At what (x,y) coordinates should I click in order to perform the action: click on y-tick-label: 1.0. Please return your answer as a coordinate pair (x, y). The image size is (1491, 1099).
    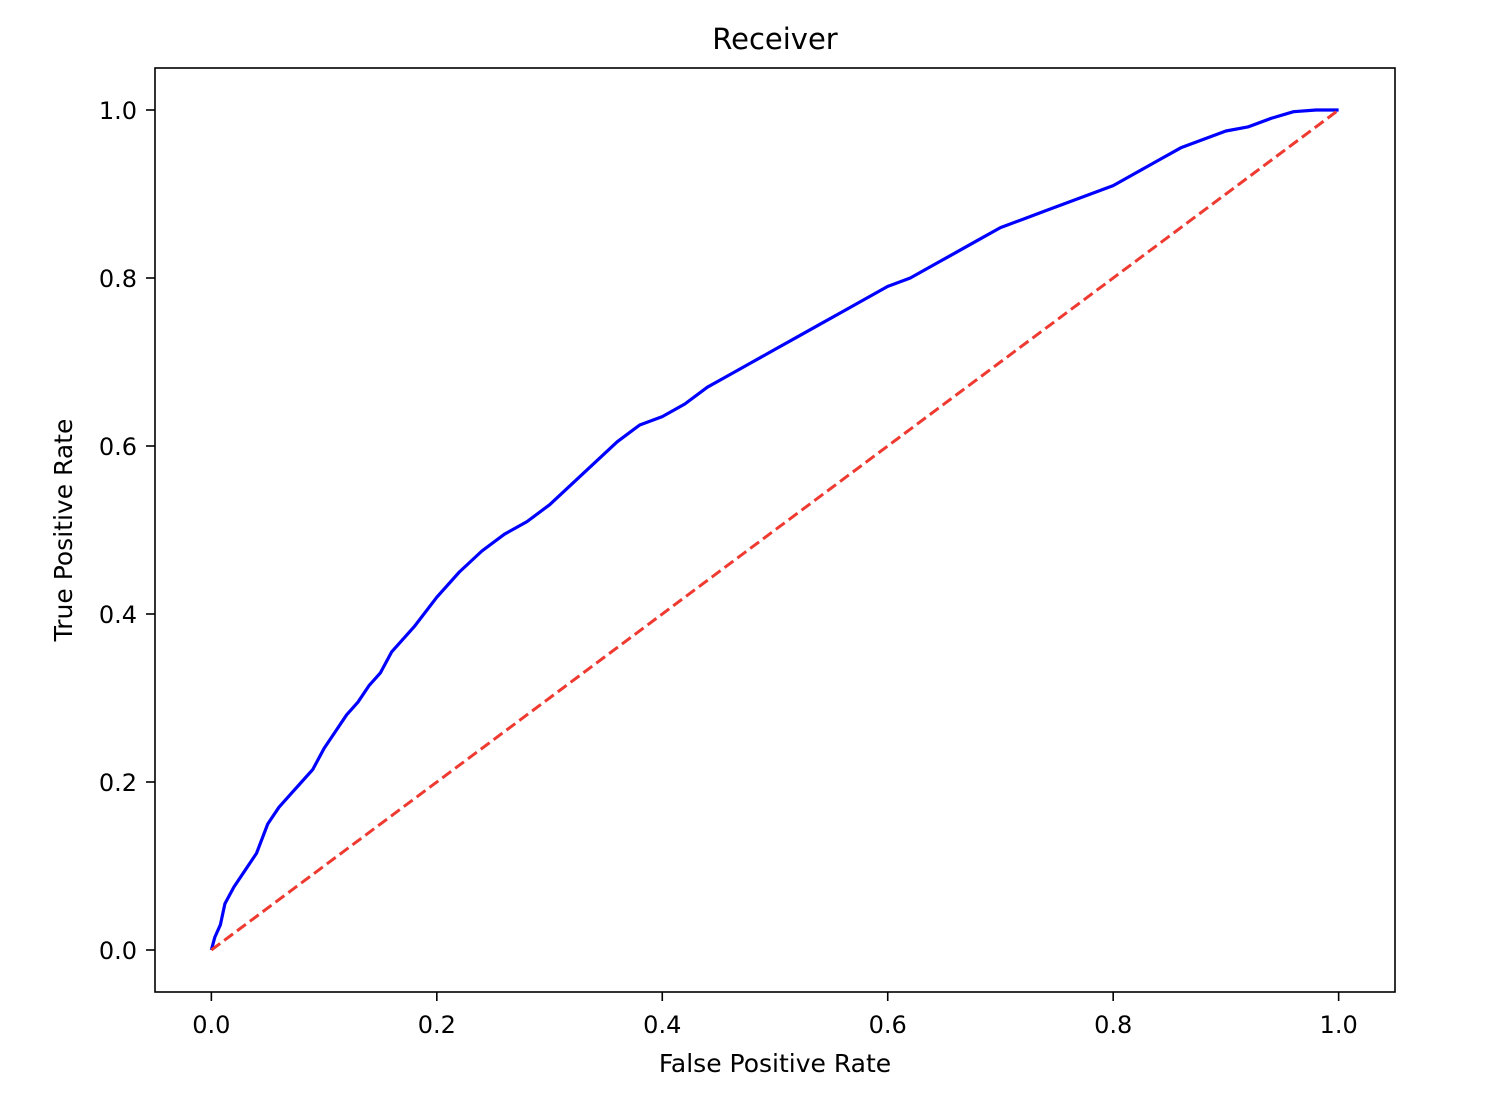
    Looking at the image, I should click on (118, 111).